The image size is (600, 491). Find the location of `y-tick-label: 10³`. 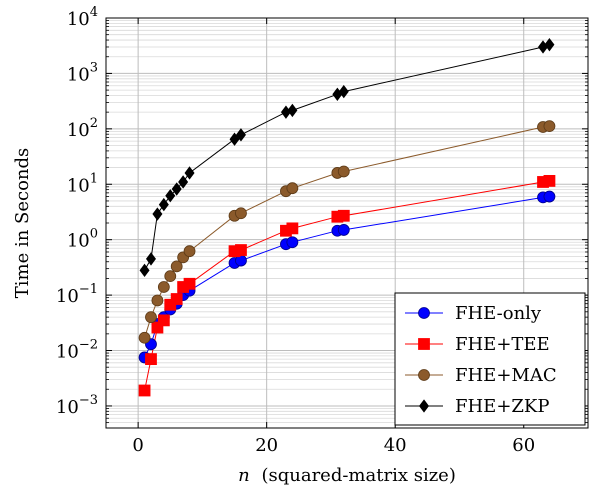

y-tick-label: 10³ is located at coordinates (82, 72).